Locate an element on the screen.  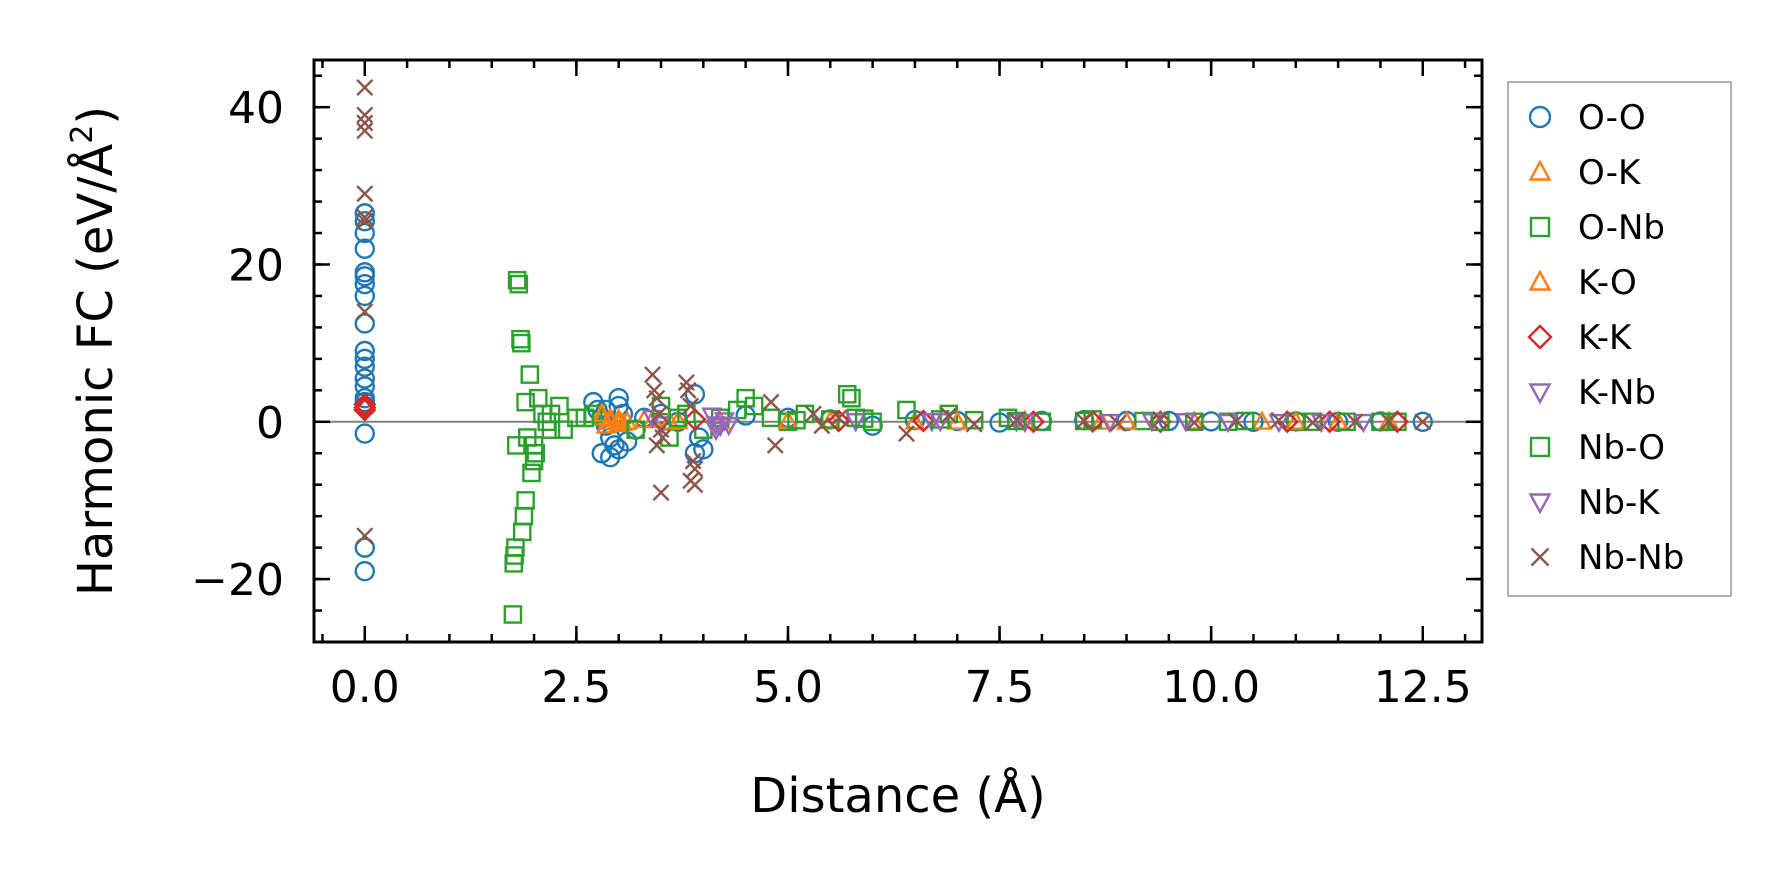
y-axis-label: Harmonic FC (eV/Å2) is located at coordinates (94, 351).